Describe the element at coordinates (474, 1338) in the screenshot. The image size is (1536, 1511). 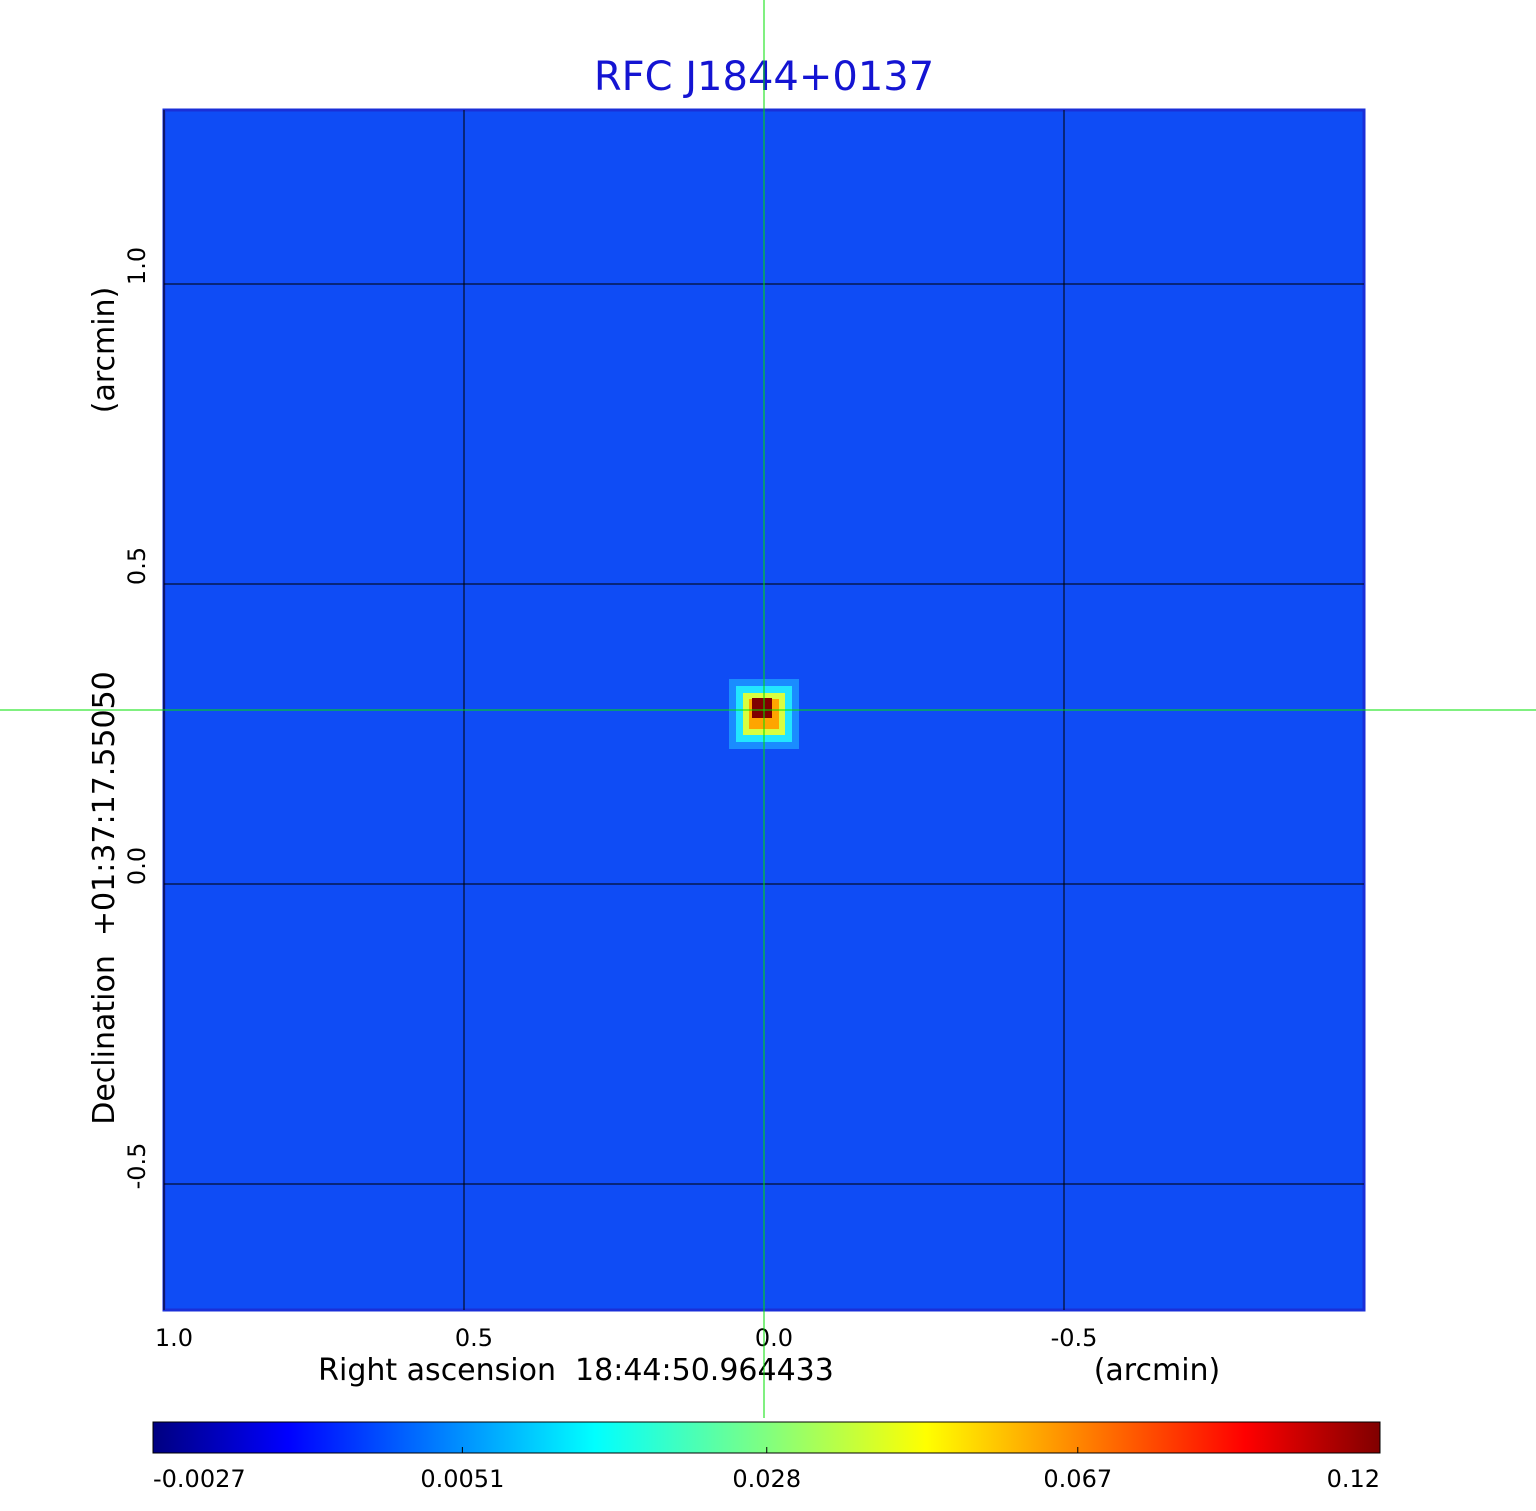
I see `x-tick-label: 0.5` at that location.